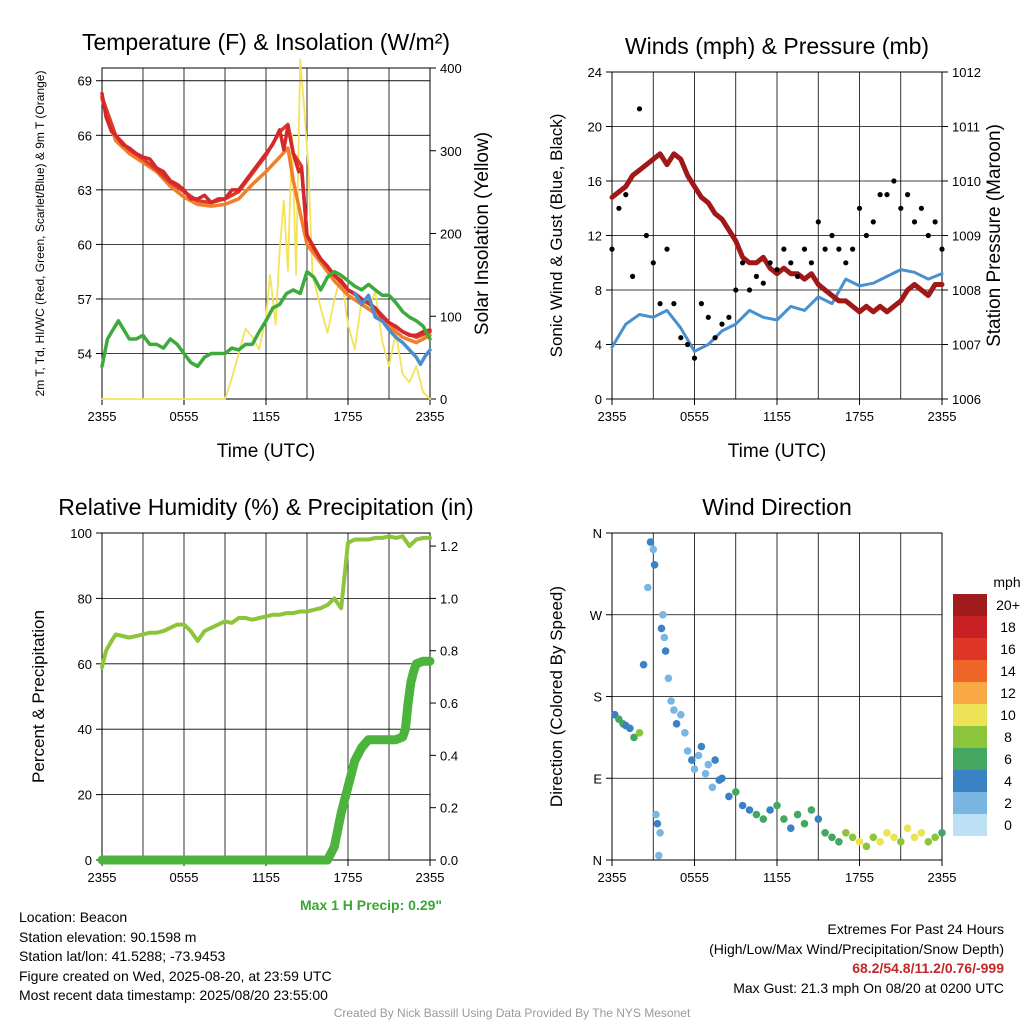 This screenshot has width=1024, height=1024. What do you see at coordinates (595, 236) in the screenshot?
I see `winds-ytick-label: 12` at bounding box center [595, 236].